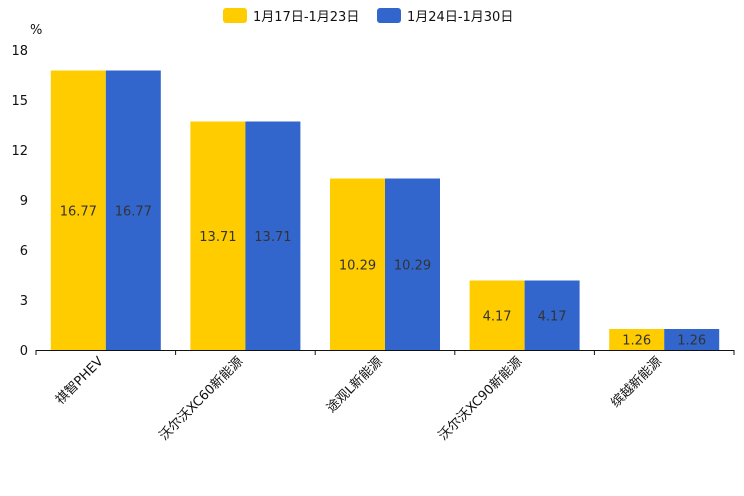 The height and width of the screenshot is (496, 744). Describe the element at coordinates (19, 101) in the screenshot. I see `y-tick-label: 15` at that location.